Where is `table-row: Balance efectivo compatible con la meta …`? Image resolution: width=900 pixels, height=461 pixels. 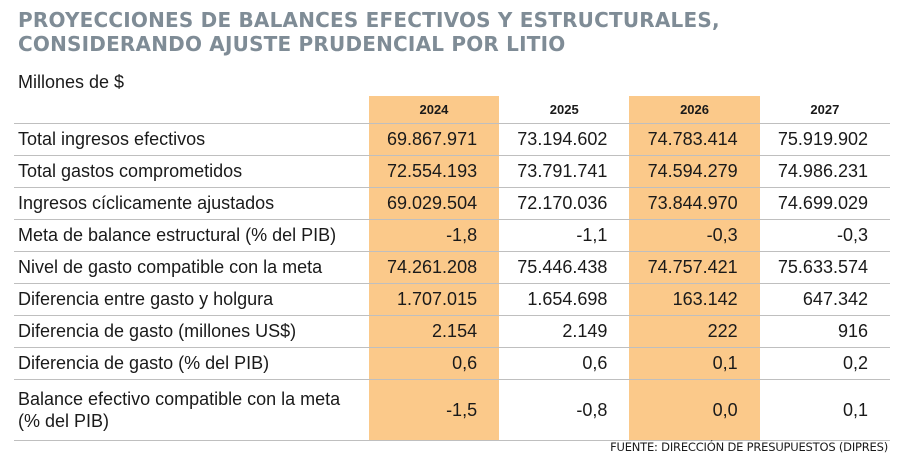
table-row: Balance efectivo compatible con la meta … is located at coordinates (452, 410).